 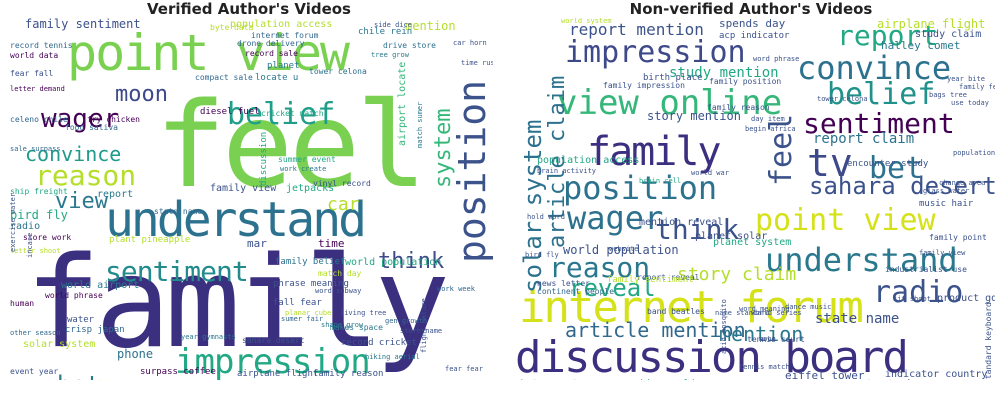 What do you see at coordinates (888, 164) in the screenshot?
I see `word: encounter study` at bounding box center [888, 164].